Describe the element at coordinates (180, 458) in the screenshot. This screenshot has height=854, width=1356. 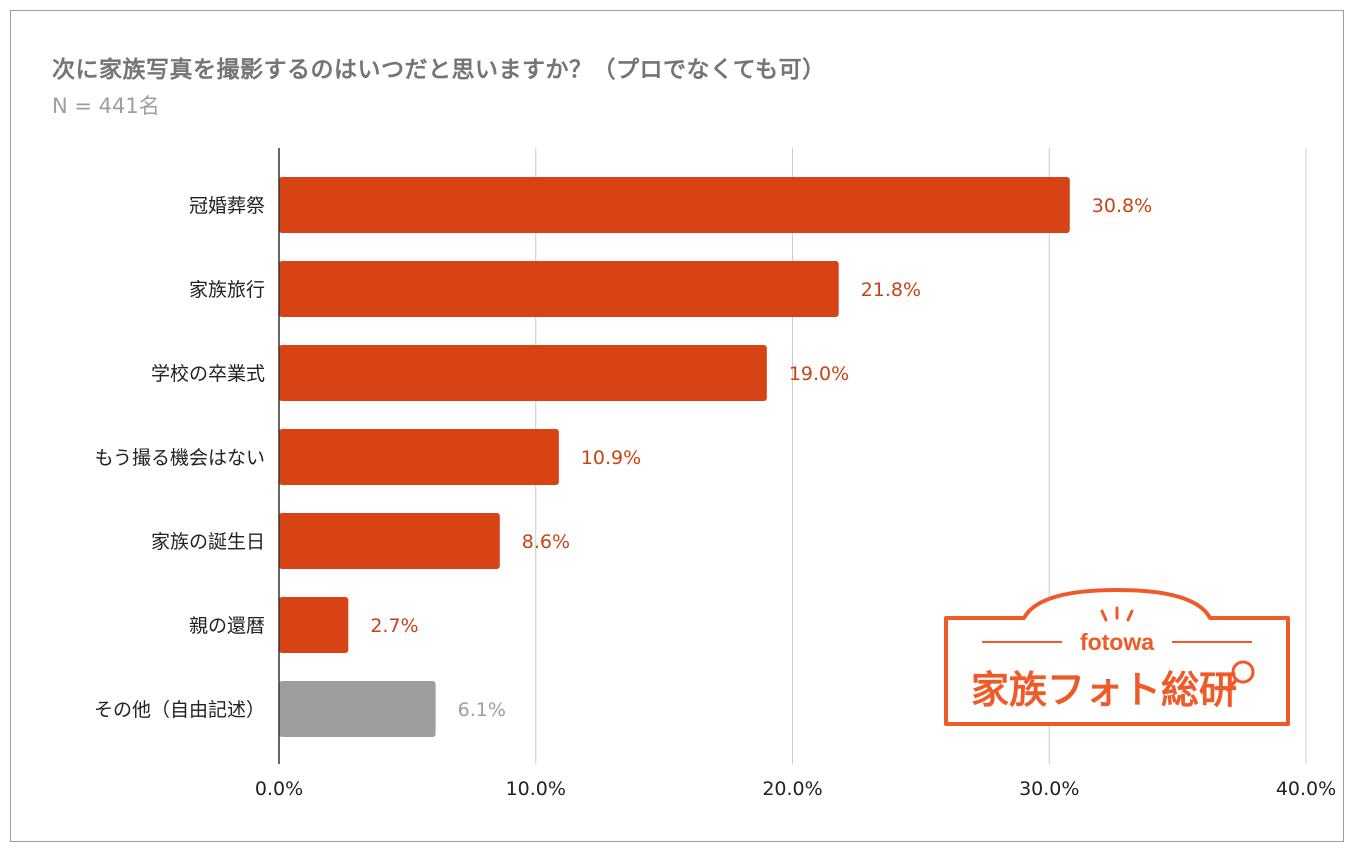
I see `category-label: もう撮る機会はない` at that location.